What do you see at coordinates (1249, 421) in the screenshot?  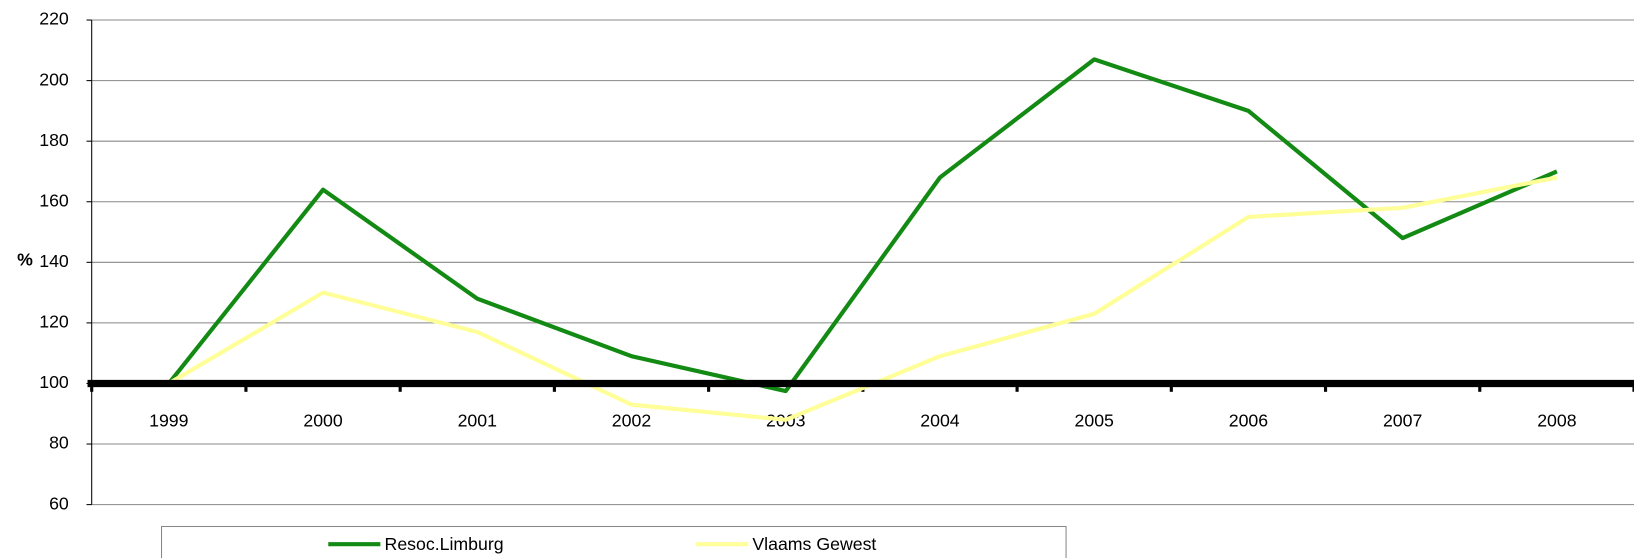 I see `x-tick-label: 2006` at bounding box center [1249, 421].